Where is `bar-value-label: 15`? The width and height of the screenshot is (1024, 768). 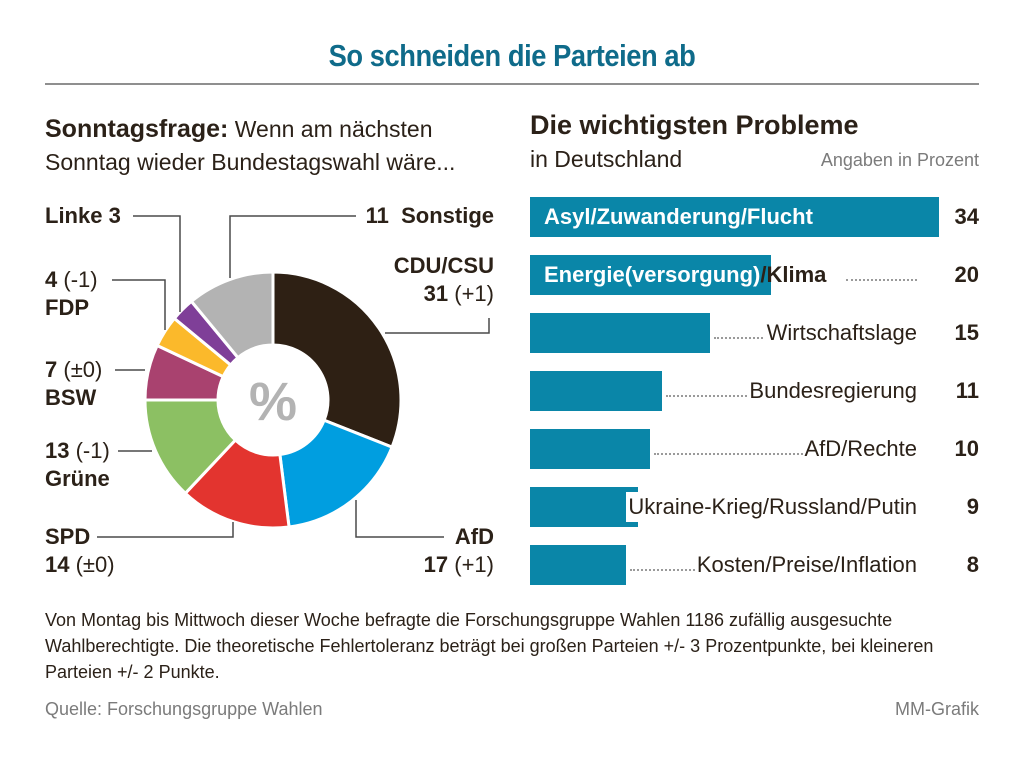 bar-value-label: 15 is located at coordinates (966, 332).